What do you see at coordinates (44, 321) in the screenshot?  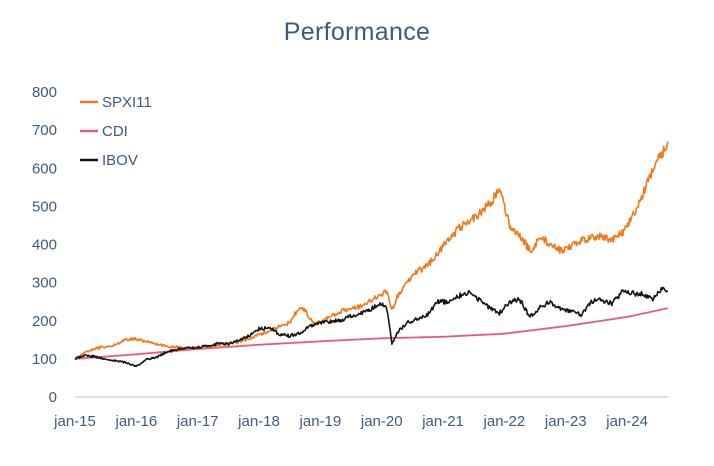 I see `y-tick-label: 200` at bounding box center [44, 321].